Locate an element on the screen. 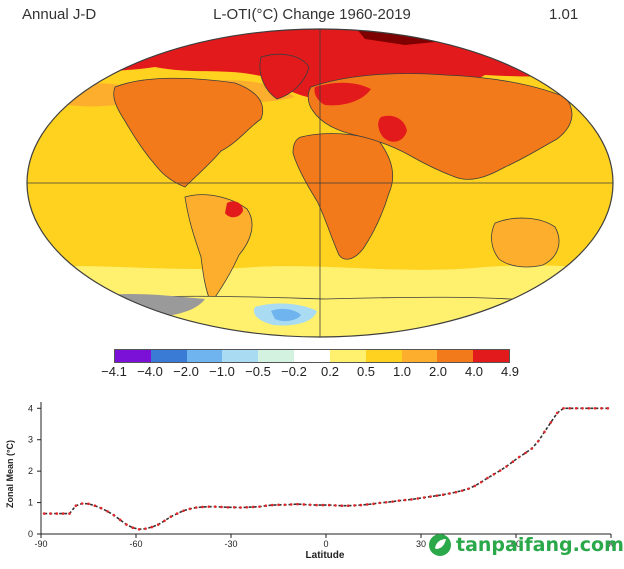  x-tick-label: -60 is located at coordinates (135, 544).